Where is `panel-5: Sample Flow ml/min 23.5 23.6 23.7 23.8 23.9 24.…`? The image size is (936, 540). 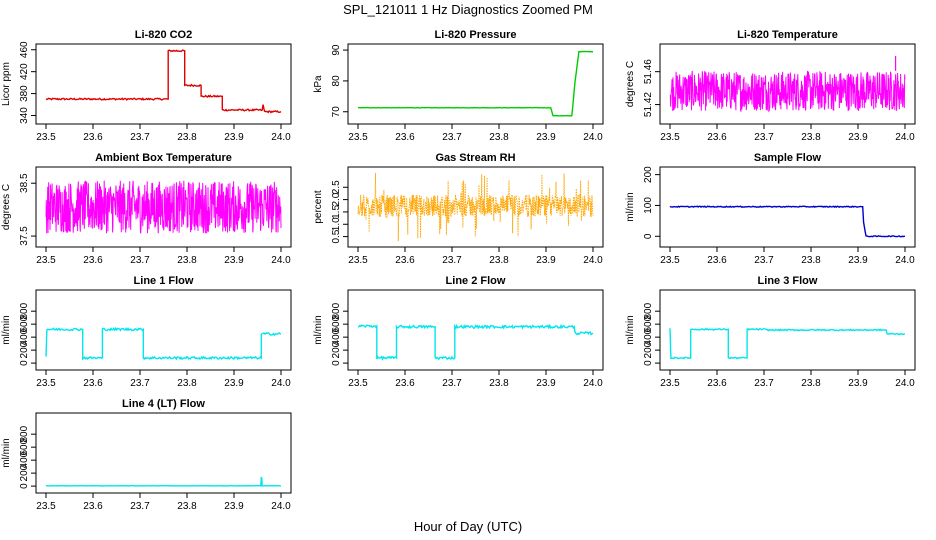
panel-5: Sample Flow ml/min 23.5 23.6 23.7 23.8 23.9 24.… is located at coordinates (770, 209).